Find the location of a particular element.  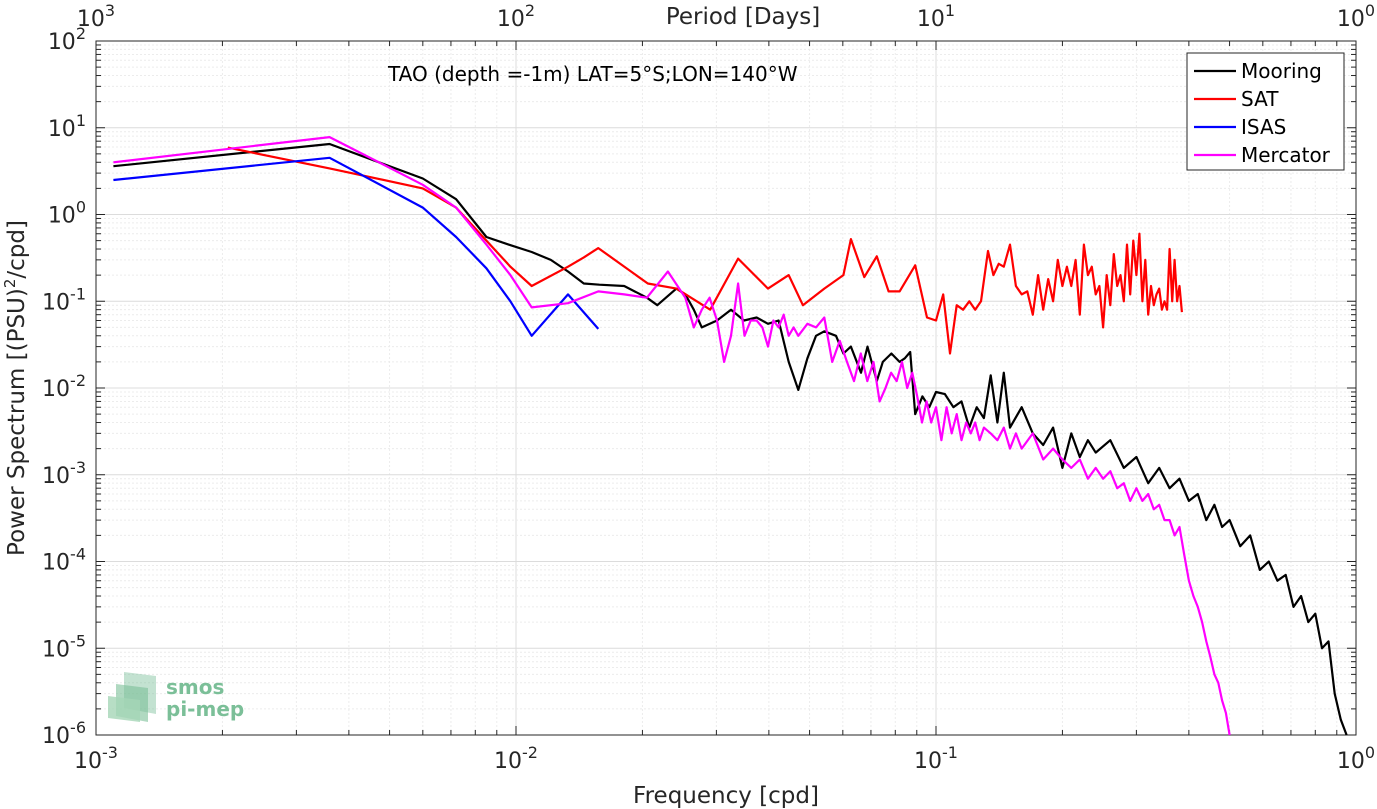

top-tick-label-exp: 3 is located at coordinates (110, 10).